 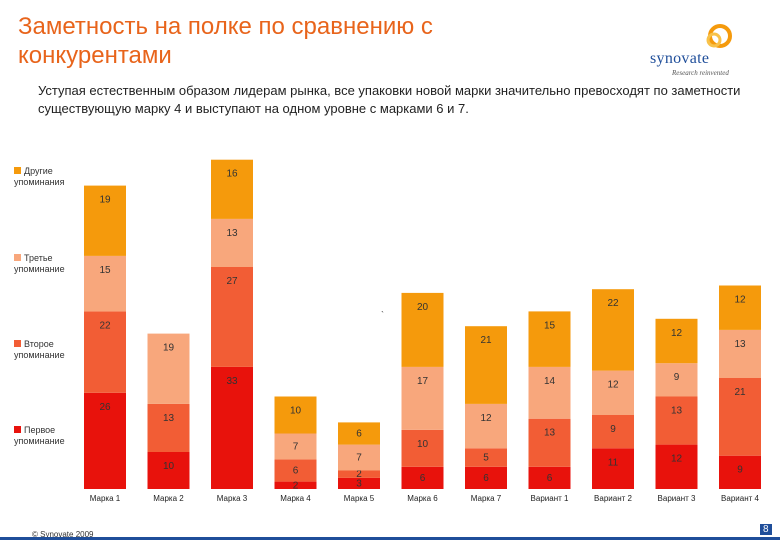 What do you see at coordinates (766, 529) in the screenshot?
I see `page-number: 8` at bounding box center [766, 529].